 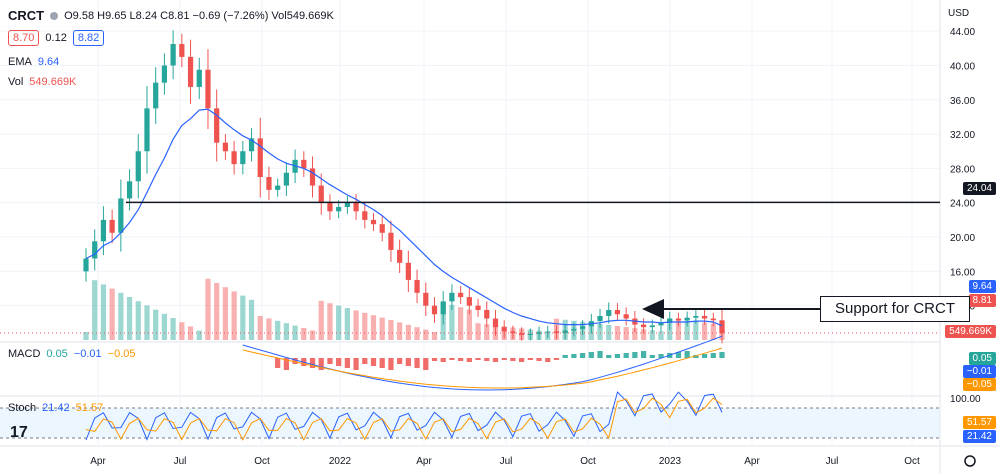 What do you see at coordinates (19, 432) in the screenshot?
I see `tradingview-logo: 17` at bounding box center [19, 432].